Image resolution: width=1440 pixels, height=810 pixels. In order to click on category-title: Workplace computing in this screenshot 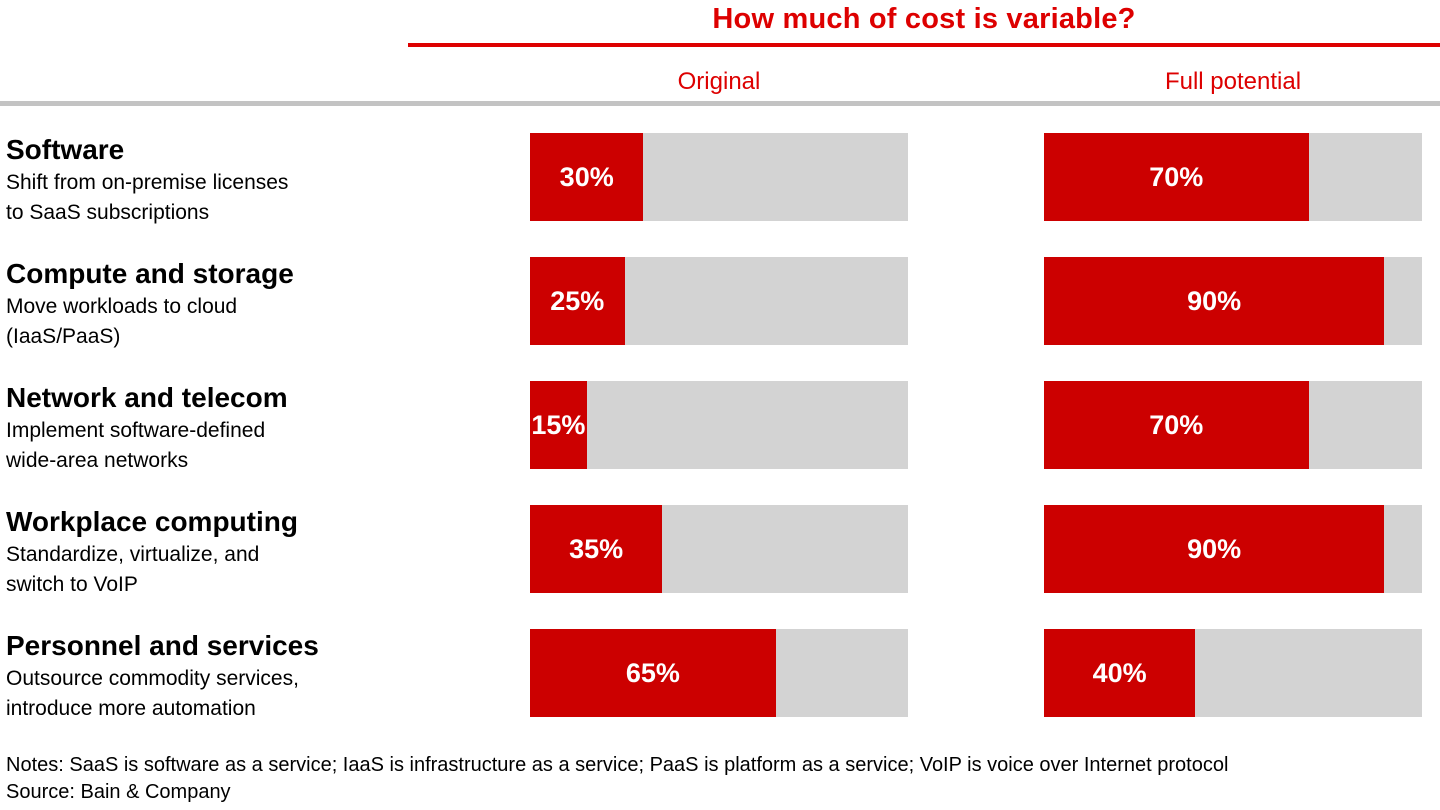, I will do `click(152, 521)`.